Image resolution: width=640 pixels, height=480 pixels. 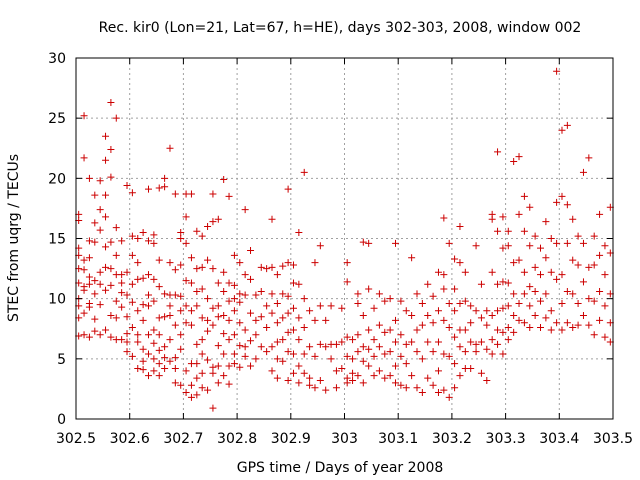 What do you see at coordinates (61, 360) in the screenshot?
I see `y-tick-label: 5` at bounding box center [61, 360].